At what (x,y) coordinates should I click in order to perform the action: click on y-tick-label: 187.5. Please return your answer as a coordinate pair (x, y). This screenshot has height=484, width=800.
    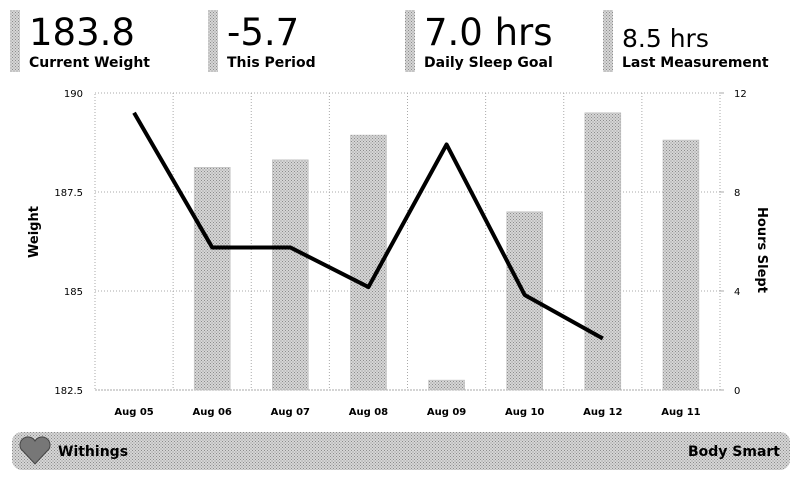
    Looking at the image, I should click on (68, 193).